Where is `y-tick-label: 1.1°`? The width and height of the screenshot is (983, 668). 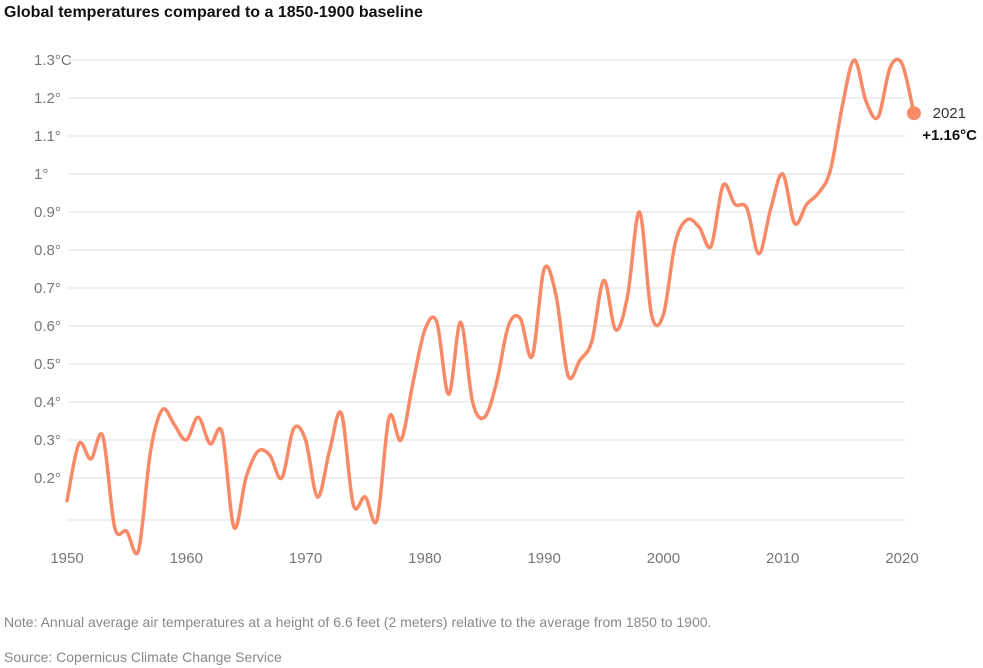 y-tick-label: 1.1° is located at coordinates (47, 136).